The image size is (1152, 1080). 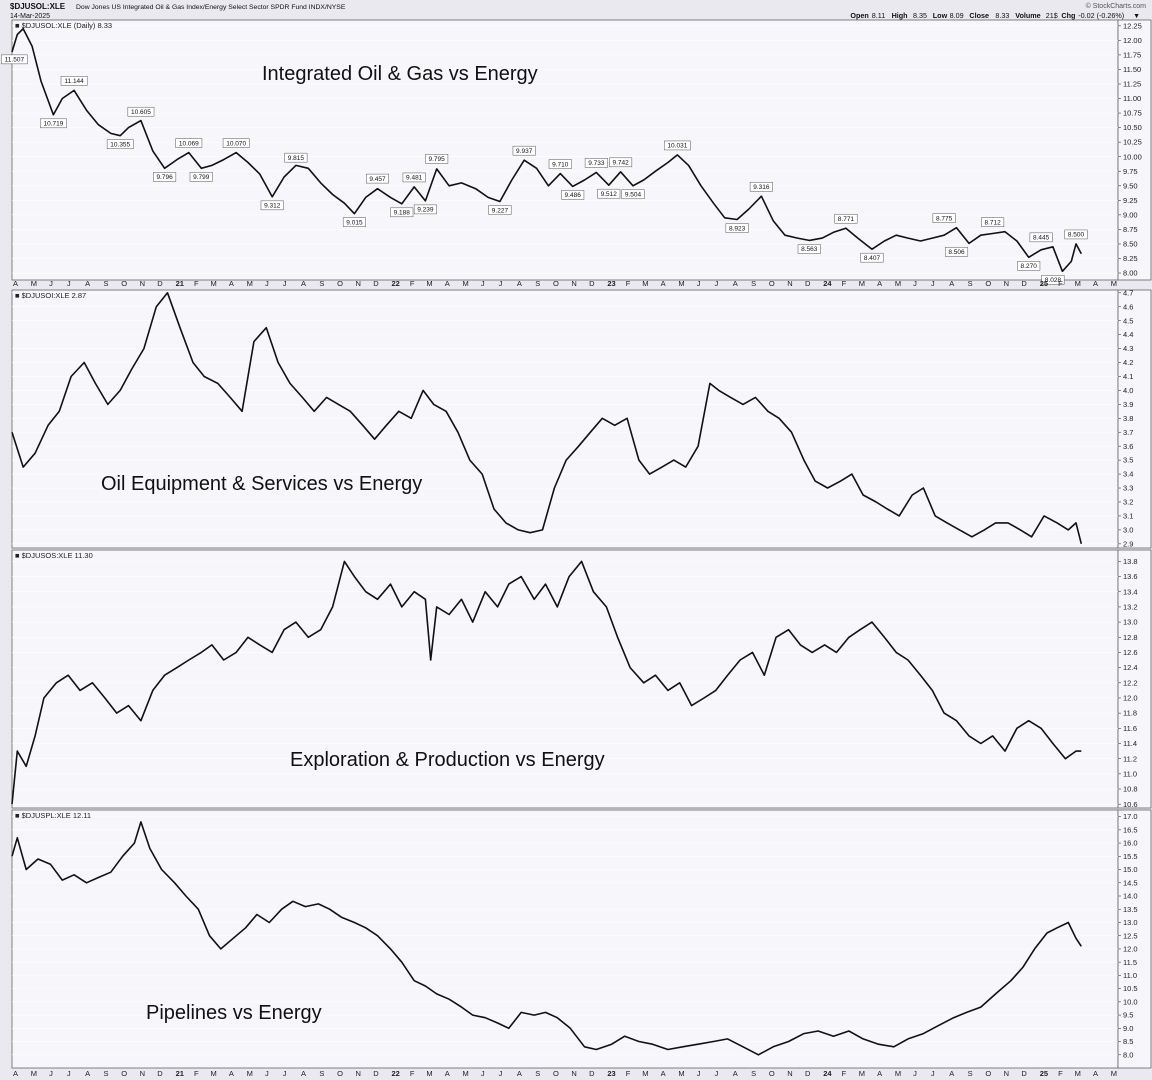 What do you see at coordinates (878, 15) in the screenshot?
I see `stat-value: 8.11` at bounding box center [878, 15].